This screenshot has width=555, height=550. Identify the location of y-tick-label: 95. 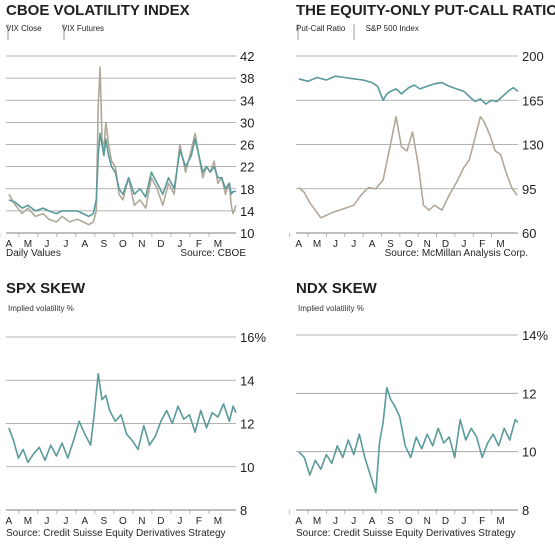
(529, 189).